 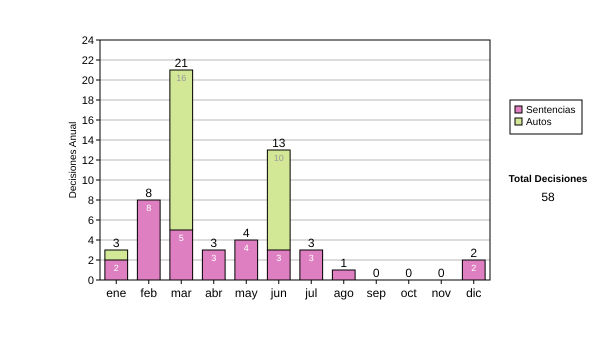 I want to click on x-tick-label: jun, so click(x=278, y=293).